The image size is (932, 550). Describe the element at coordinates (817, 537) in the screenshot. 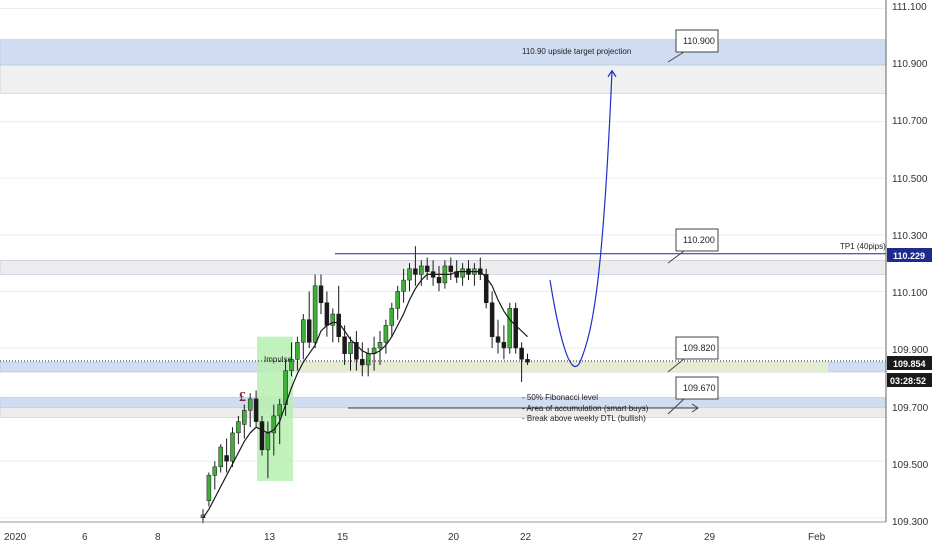

I see `x-tick-label: Feb` at that location.